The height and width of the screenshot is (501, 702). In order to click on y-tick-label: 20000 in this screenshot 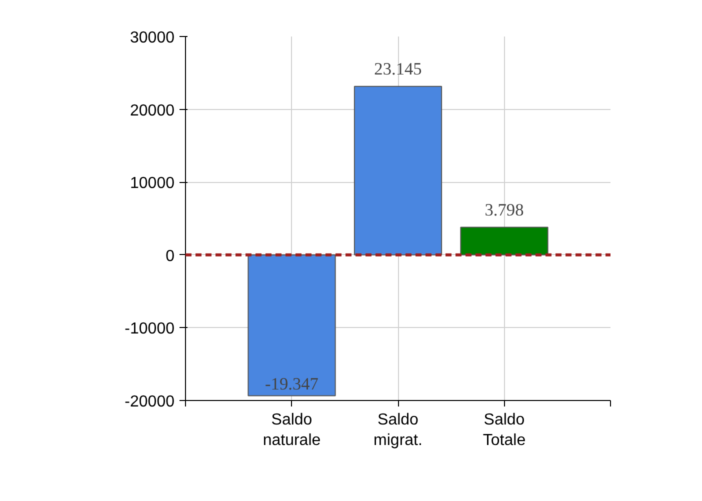, I will do `click(152, 111)`.